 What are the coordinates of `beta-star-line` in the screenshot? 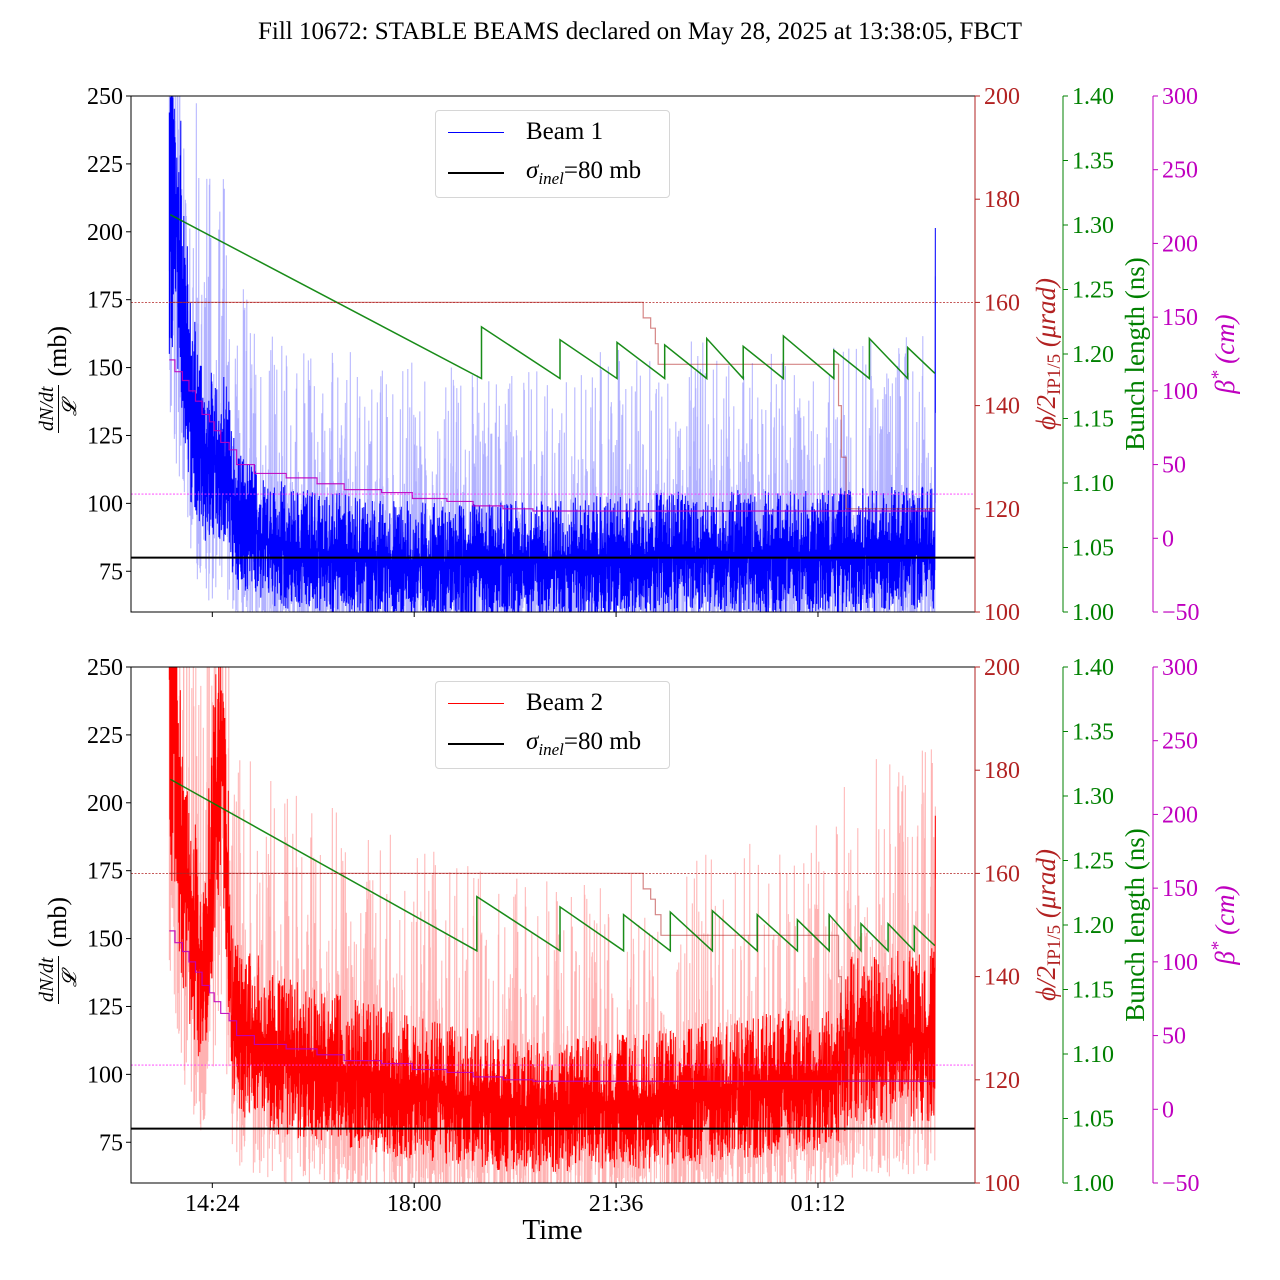 It's located at (552, 435).